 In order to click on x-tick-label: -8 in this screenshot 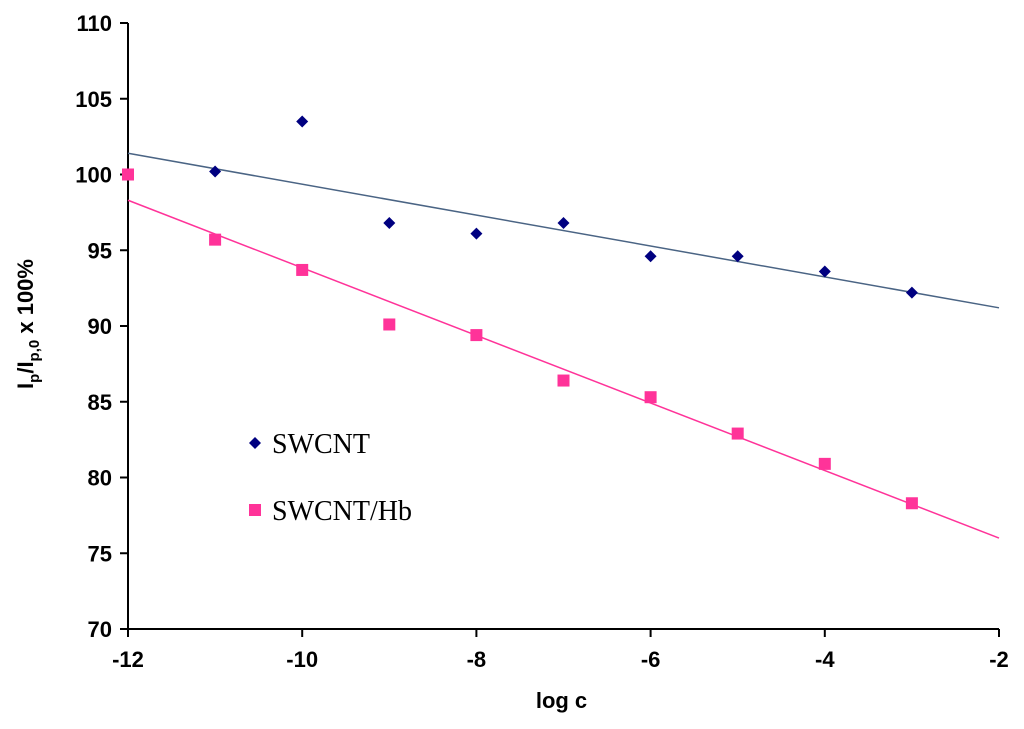, I will do `click(477, 659)`.